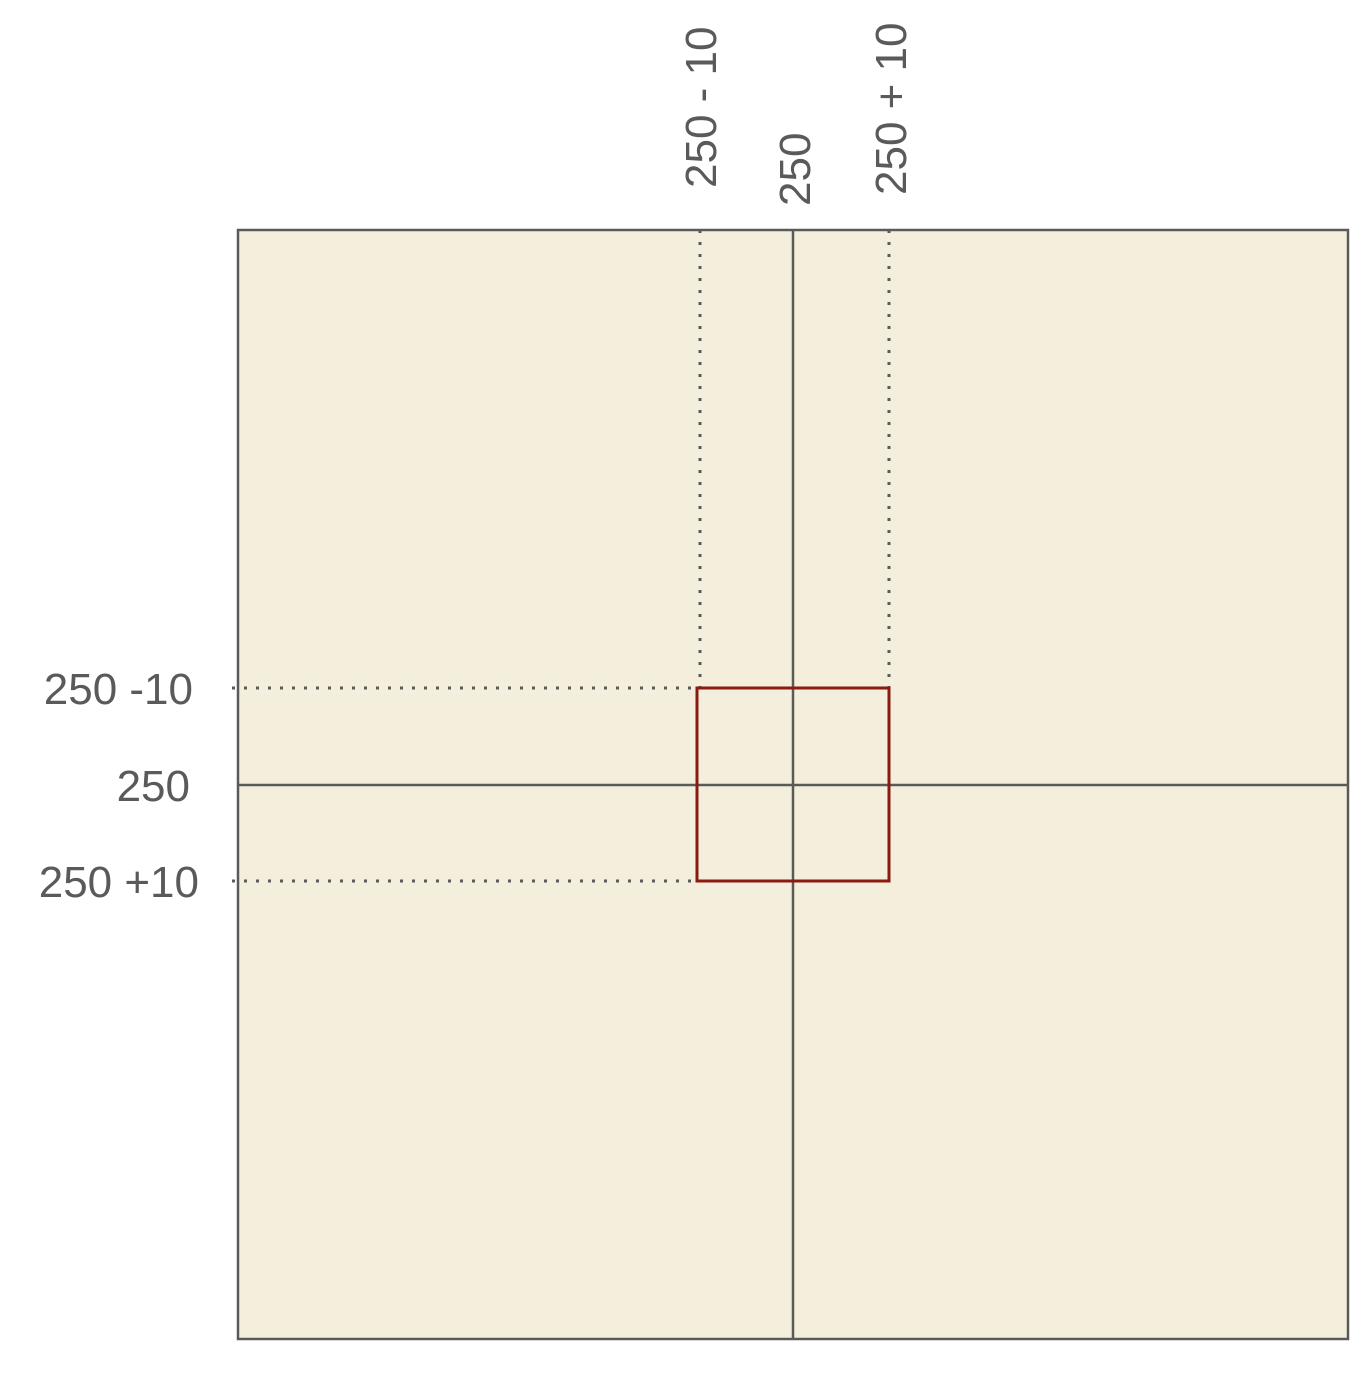  I want to click on label-y-plus: 250 +10, so click(119, 882).